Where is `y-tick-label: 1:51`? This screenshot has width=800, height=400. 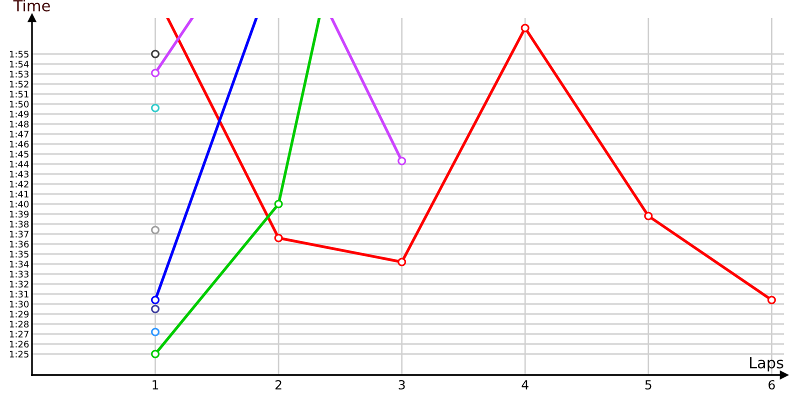 y-tick-label: 1:51 is located at coordinates (19, 94).